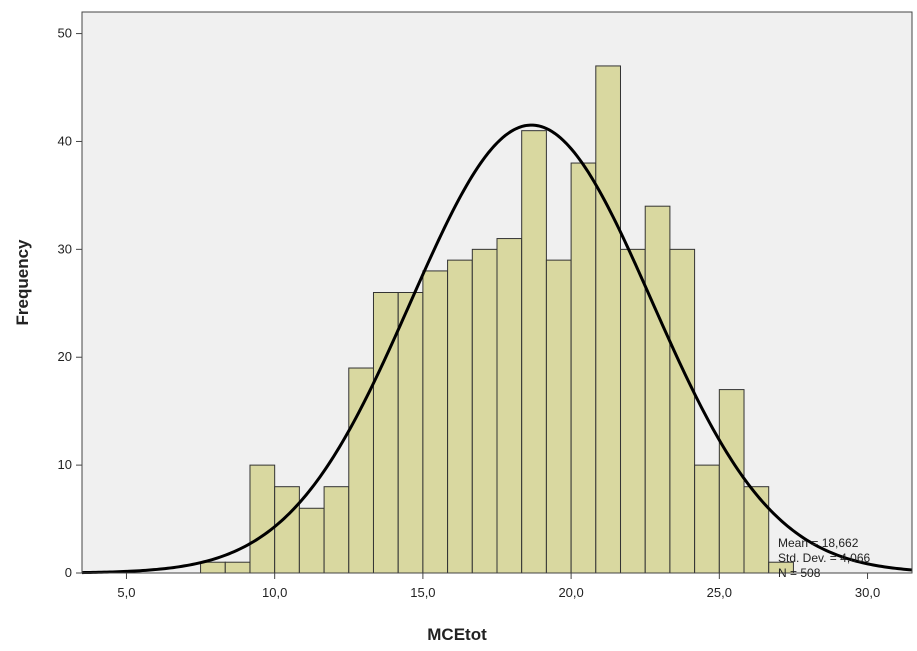  Describe the element at coordinates (65, 356) in the screenshot. I see `y-tick-label: 20` at that location.